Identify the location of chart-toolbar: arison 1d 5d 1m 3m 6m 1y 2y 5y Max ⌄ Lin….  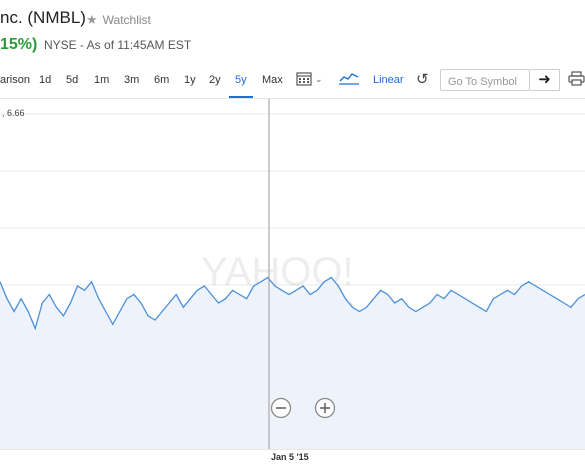
(292, 81).